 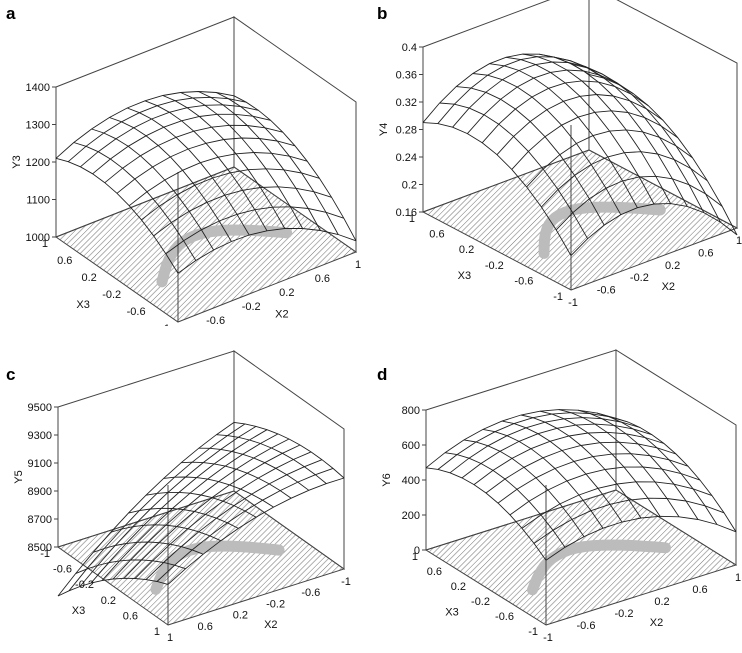 What do you see at coordinates (382, 374) in the screenshot?
I see `panel-label-d: d` at bounding box center [382, 374].